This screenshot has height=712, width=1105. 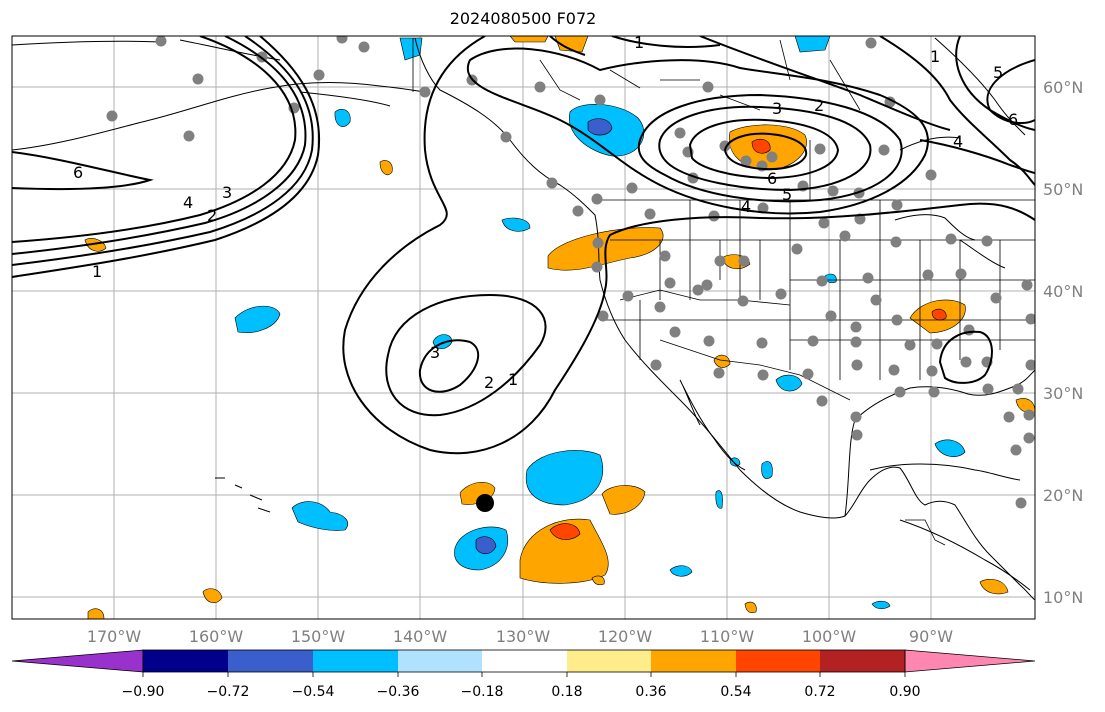 What do you see at coordinates (482, 692) in the screenshot?
I see `colorbar-tick-label: −0.18` at bounding box center [482, 692].